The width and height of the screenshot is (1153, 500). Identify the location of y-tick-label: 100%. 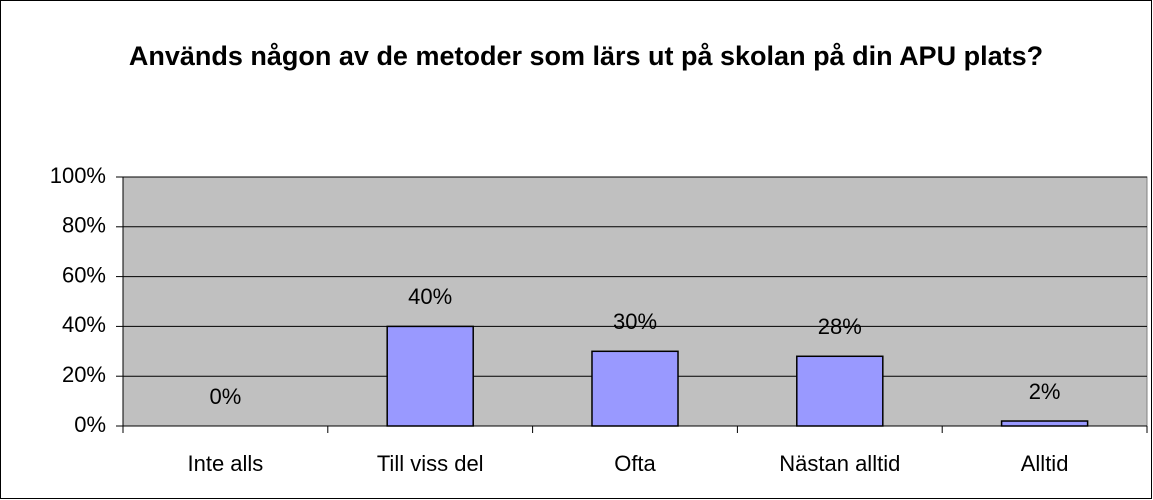
(78, 175).